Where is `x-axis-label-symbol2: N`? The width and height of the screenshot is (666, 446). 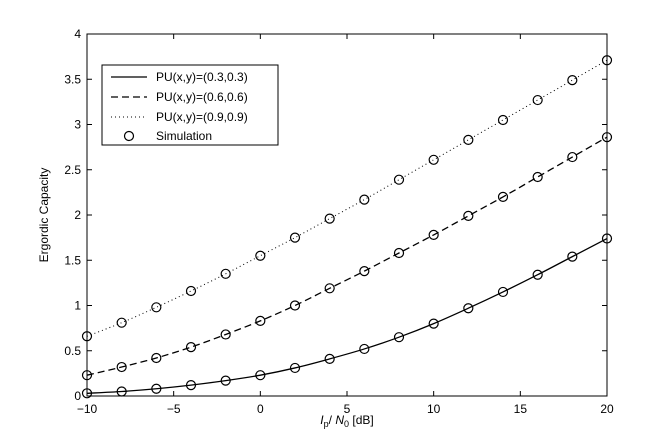 x-axis-label-symbol2: N is located at coordinates (339, 420).